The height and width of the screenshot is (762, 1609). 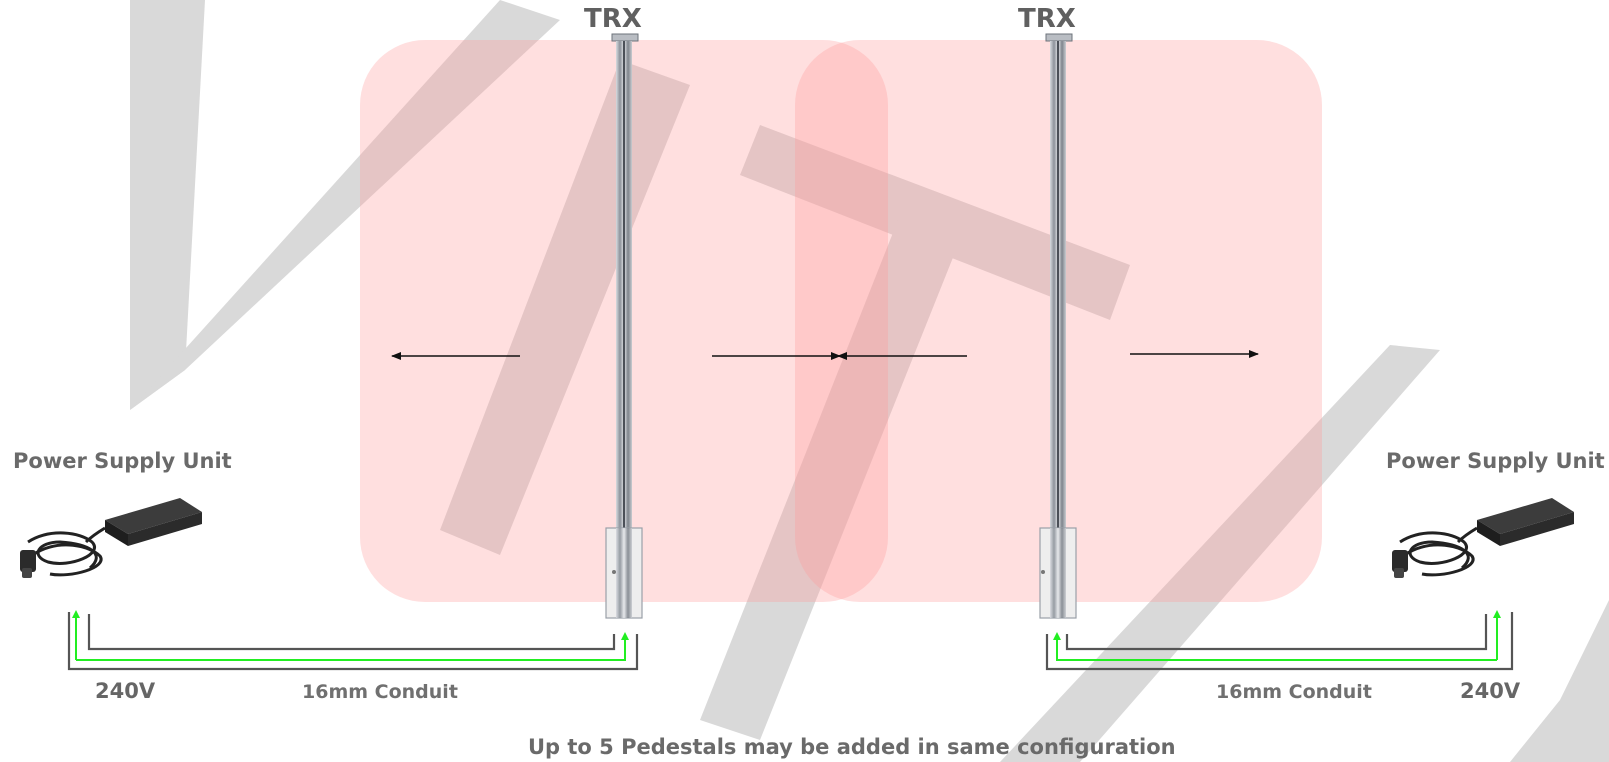 What do you see at coordinates (624, 326) in the screenshot?
I see `pedestal-left` at bounding box center [624, 326].